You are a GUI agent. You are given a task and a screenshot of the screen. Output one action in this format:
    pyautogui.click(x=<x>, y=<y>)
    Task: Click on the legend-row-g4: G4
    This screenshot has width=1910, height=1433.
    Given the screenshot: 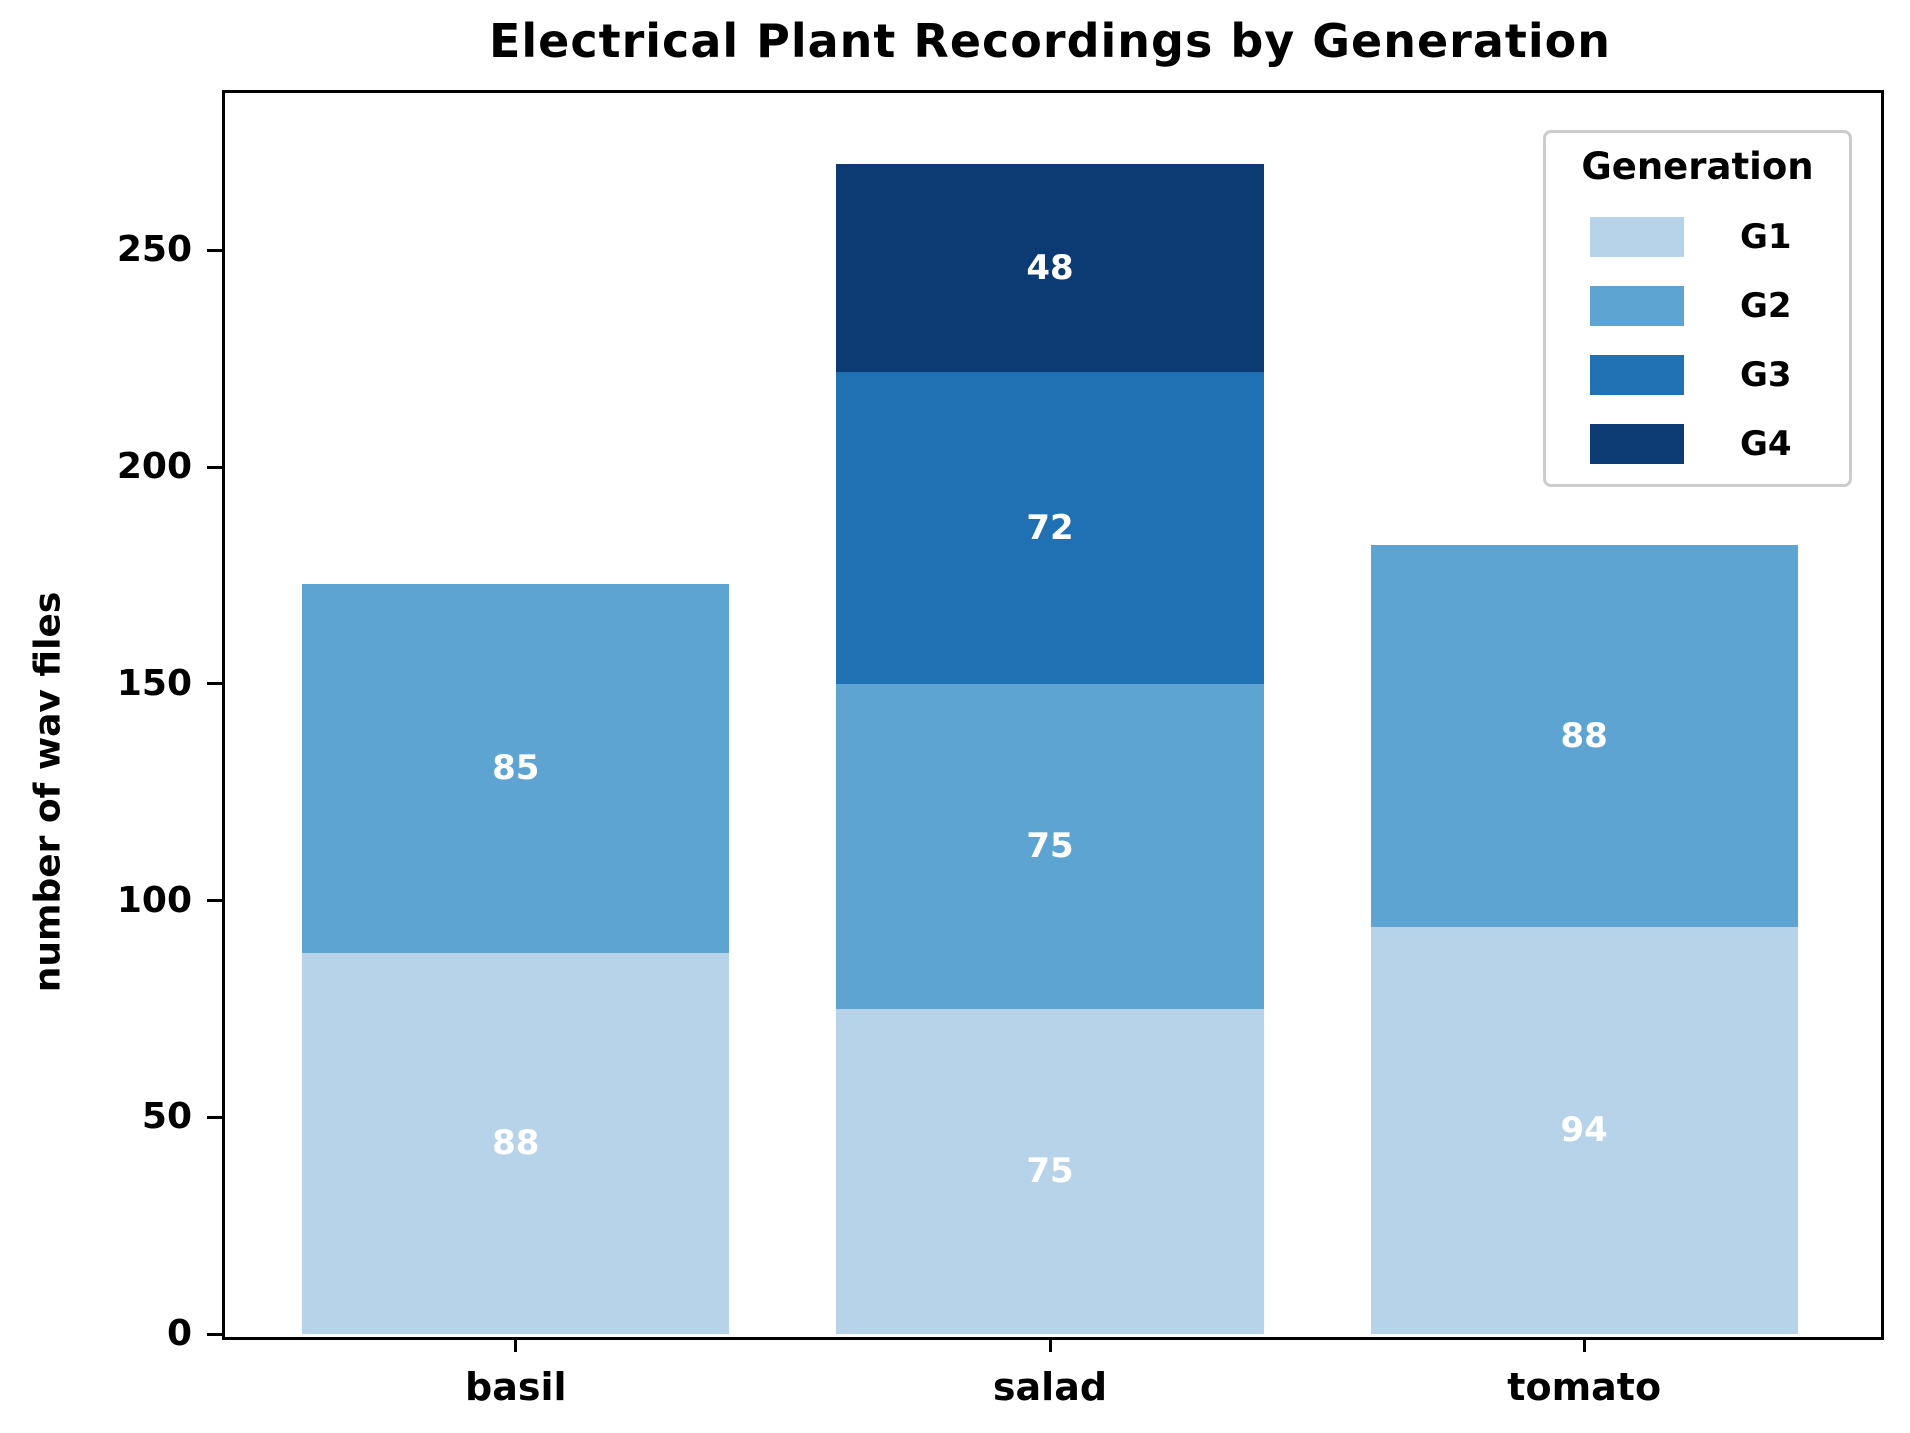 What is the action you would take?
    pyautogui.click(x=1697, y=443)
    